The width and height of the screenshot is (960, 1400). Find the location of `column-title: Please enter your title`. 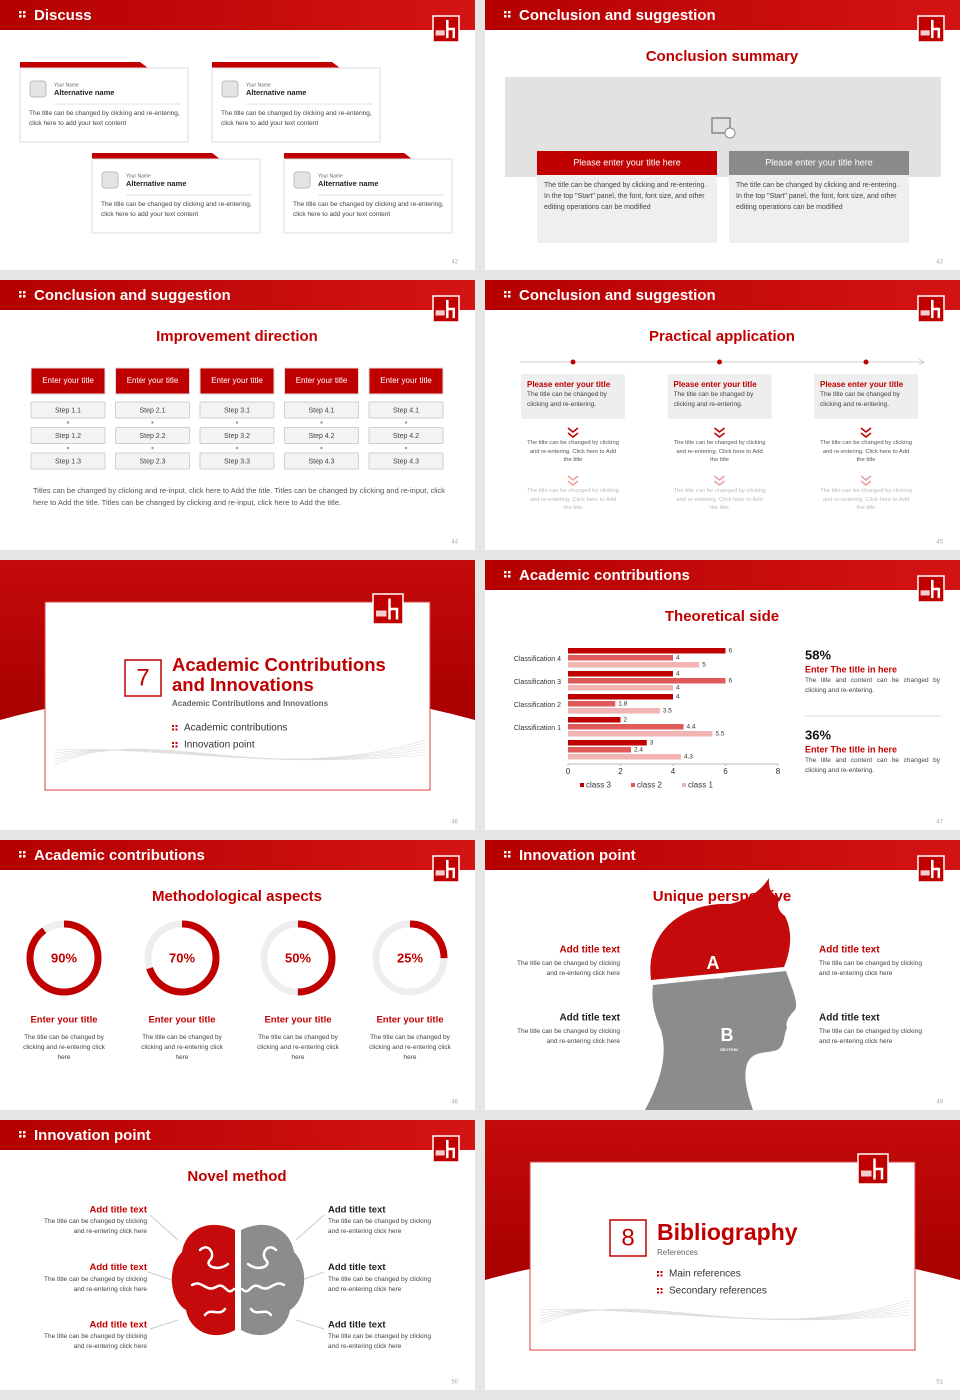

column-title: Please enter your title is located at coordinates (862, 384).